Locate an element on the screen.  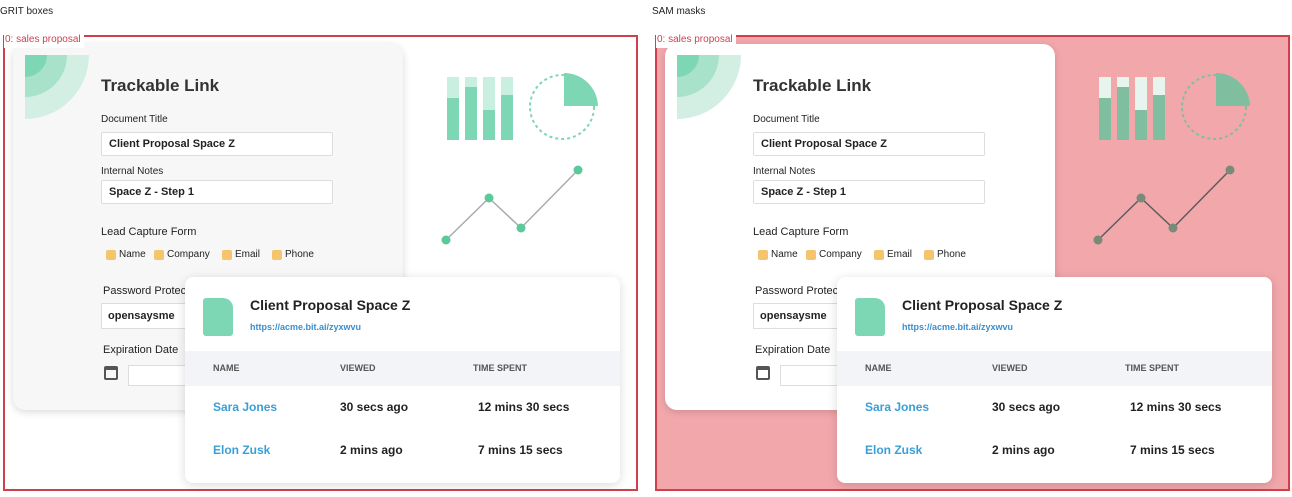
table-cell: 30 secs ago is located at coordinates (1026, 407).